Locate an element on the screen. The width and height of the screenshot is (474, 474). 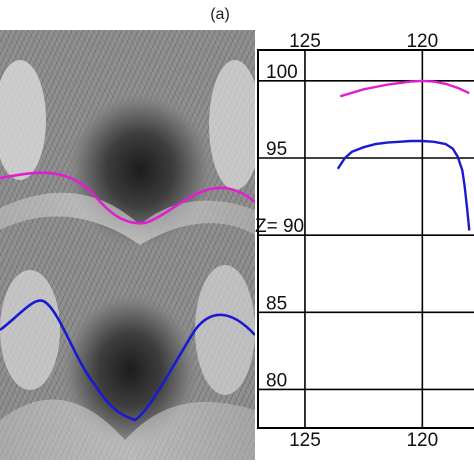
y-tick-label: 100 is located at coordinates (282, 72).